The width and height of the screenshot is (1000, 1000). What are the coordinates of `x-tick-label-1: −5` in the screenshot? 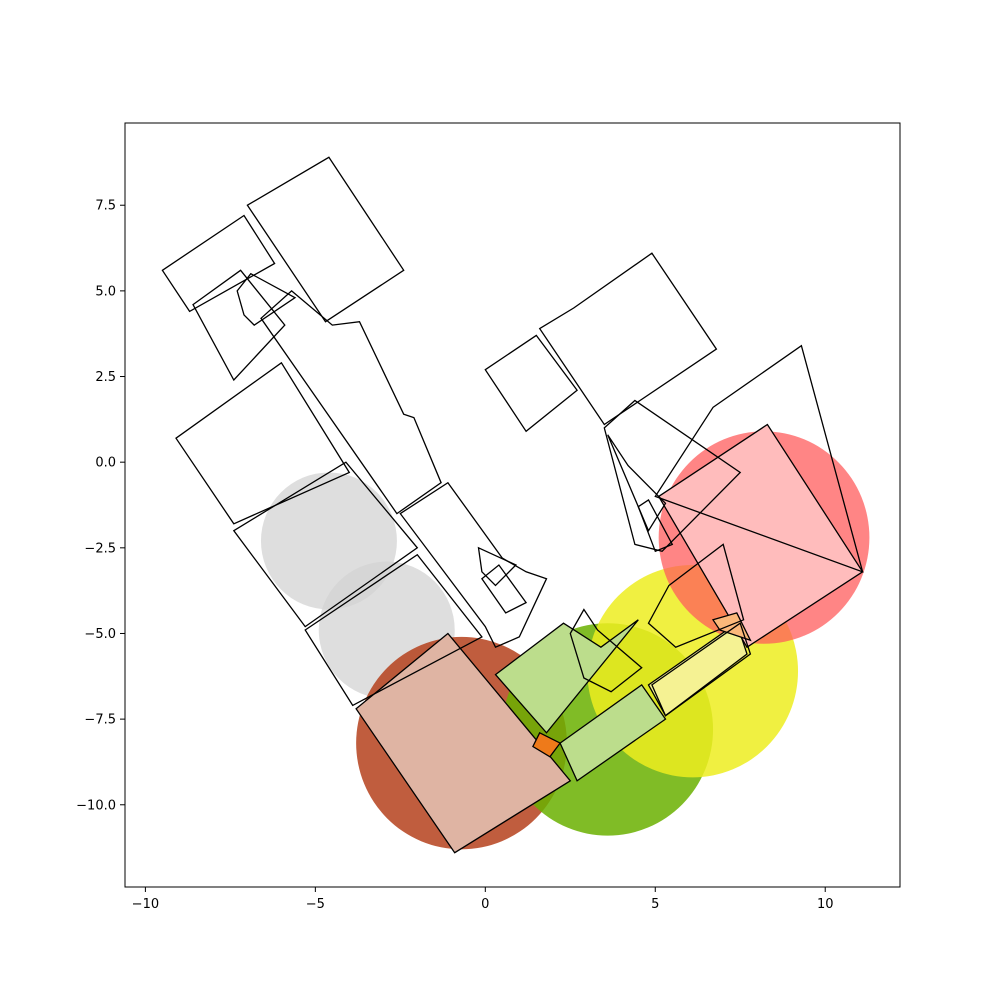 It's located at (315, 904).